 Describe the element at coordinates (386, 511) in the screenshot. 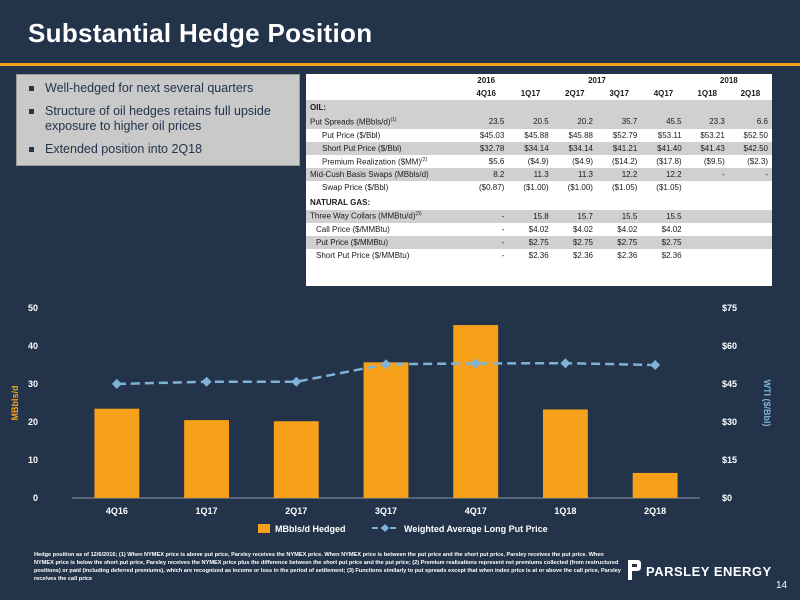

I see `x-tick-label: 3Q17` at that location.